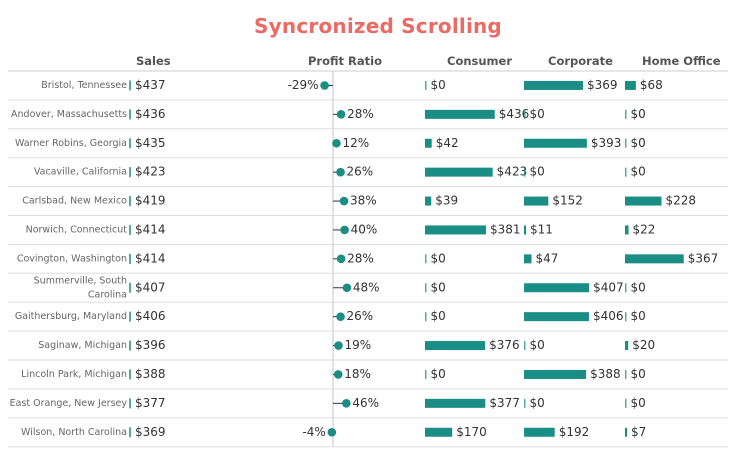 This screenshot has width=736, height=454. Describe the element at coordinates (605, 374) in the screenshot. I see `corporate-value-label: $388` at that location.